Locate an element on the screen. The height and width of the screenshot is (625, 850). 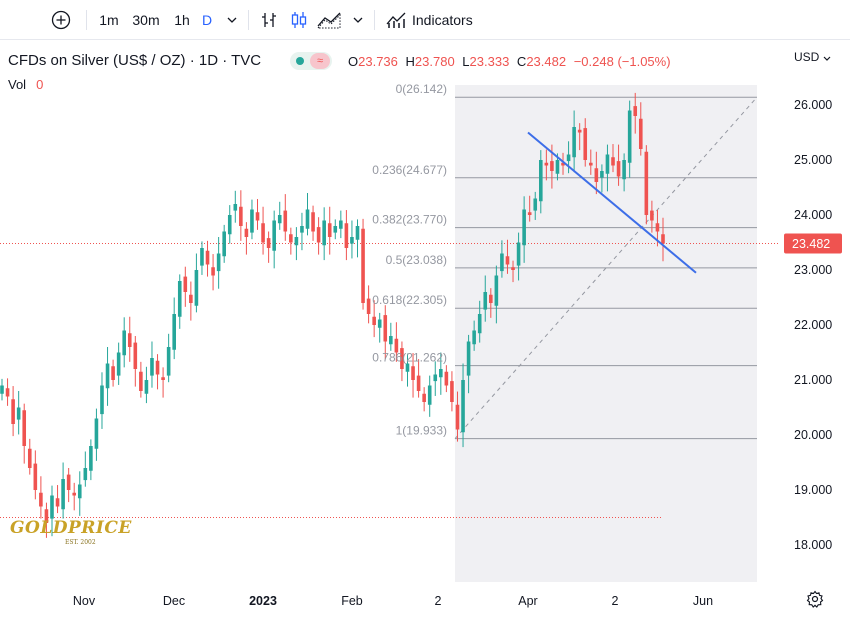
market-status-badge: ≈ is located at coordinates (311, 61).